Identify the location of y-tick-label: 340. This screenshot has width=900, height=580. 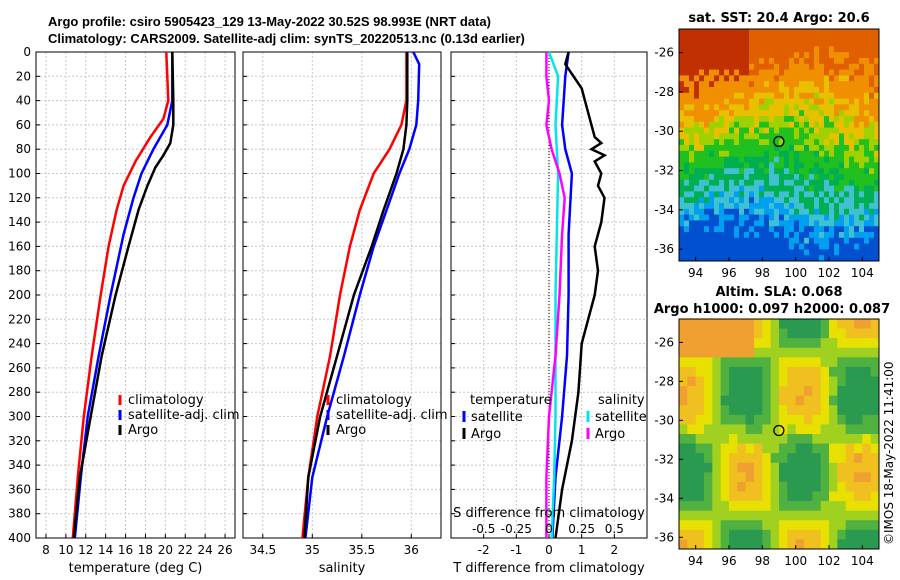
(19, 465).